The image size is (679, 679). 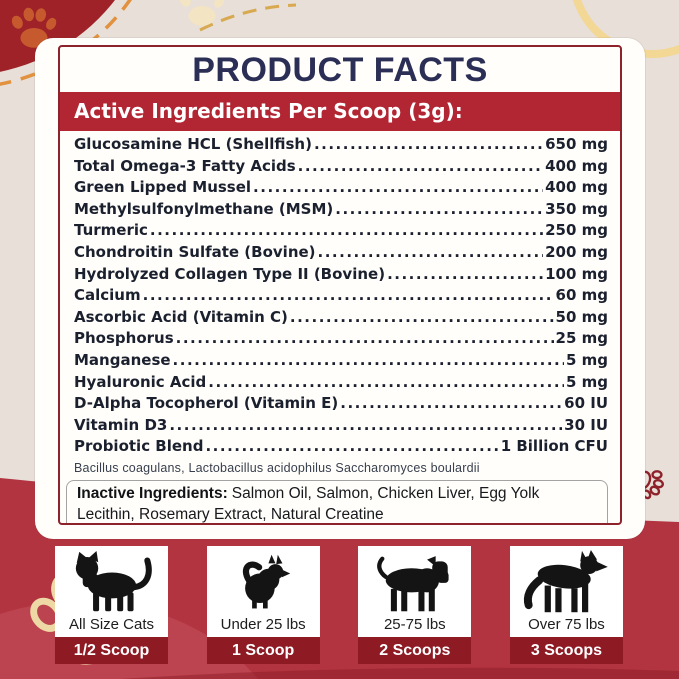 I want to click on ingredient-amount: 650 mg, so click(x=576, y=144).